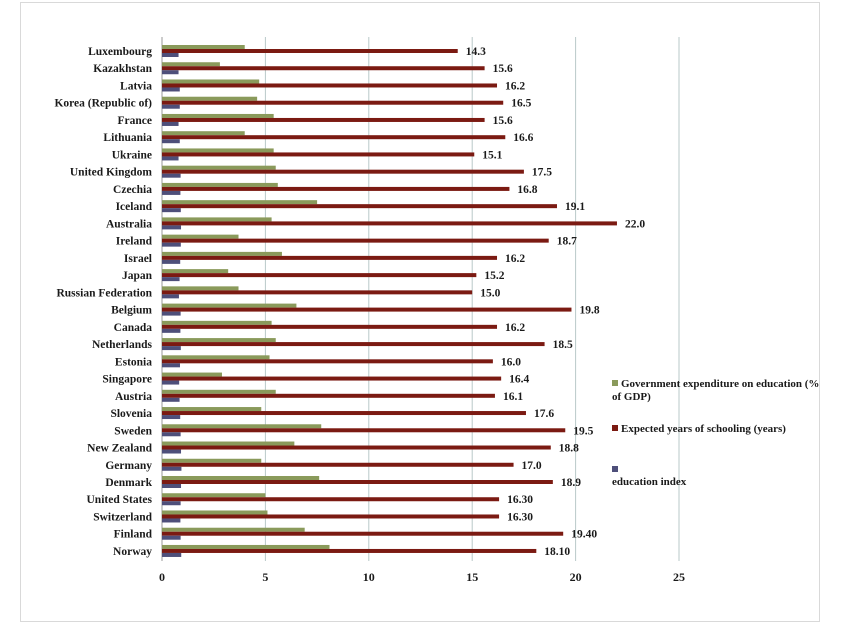  Describe the element at coordinates (331, 516) in the screenshot. I see `bar-schooling-switzerland` at that location.